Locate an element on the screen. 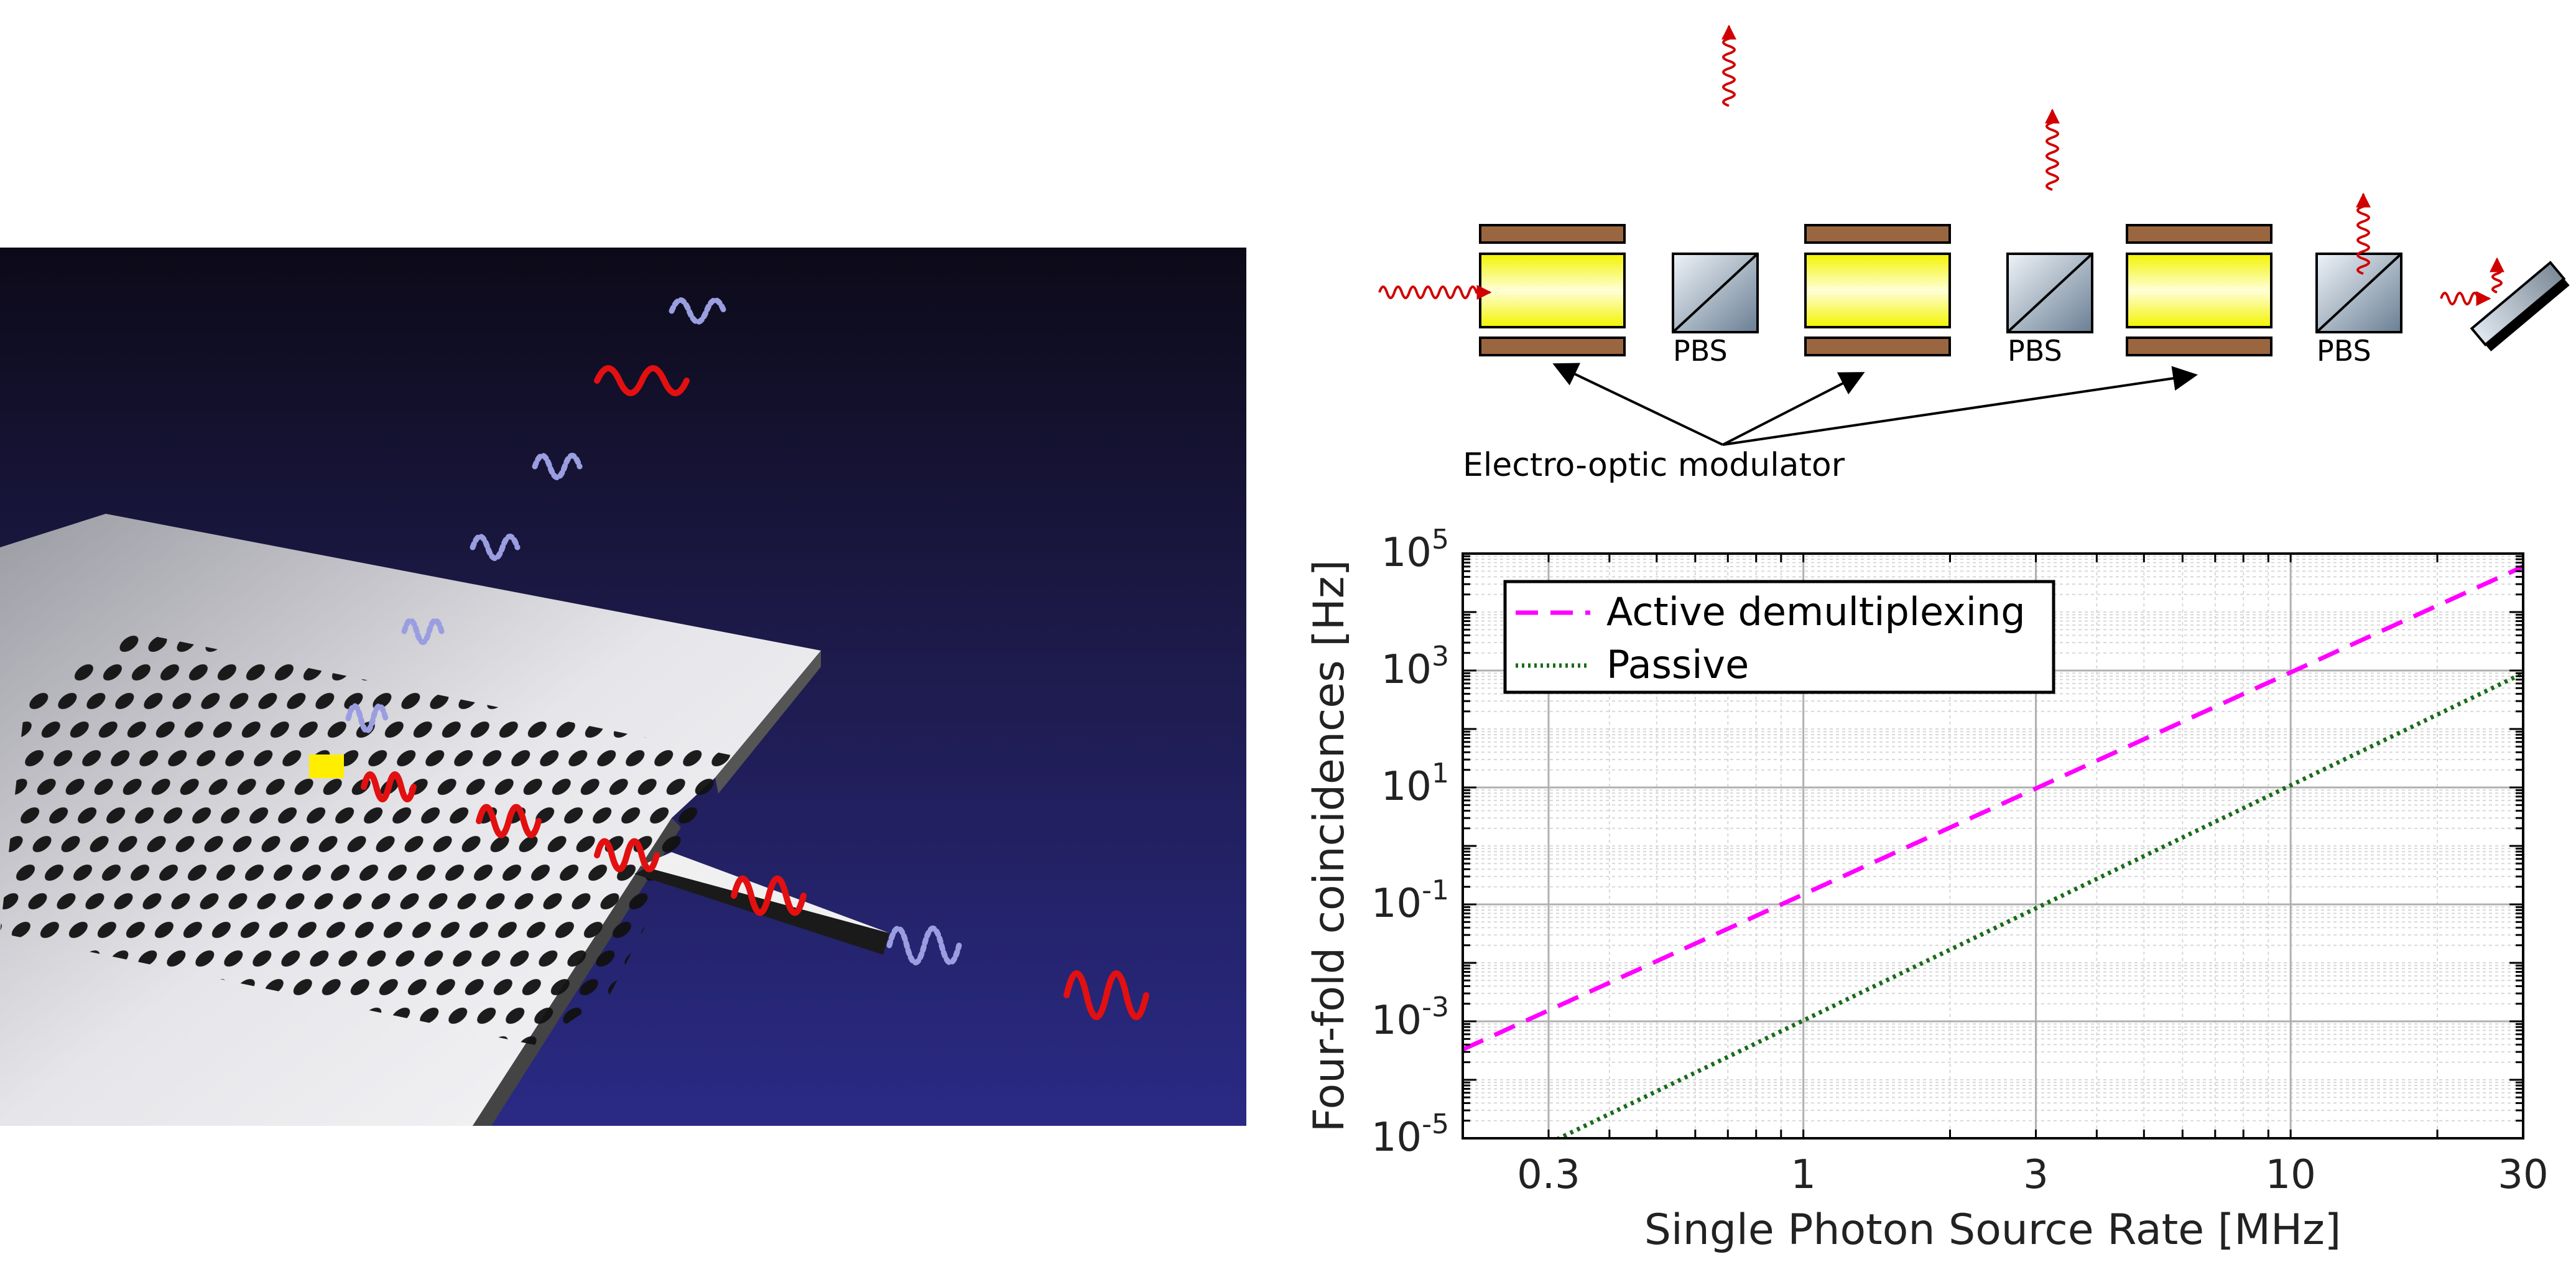 The width and height of the screenshot is (2576, 1272). y-tick-label: 10³ is located at coordinates (1415, 667).